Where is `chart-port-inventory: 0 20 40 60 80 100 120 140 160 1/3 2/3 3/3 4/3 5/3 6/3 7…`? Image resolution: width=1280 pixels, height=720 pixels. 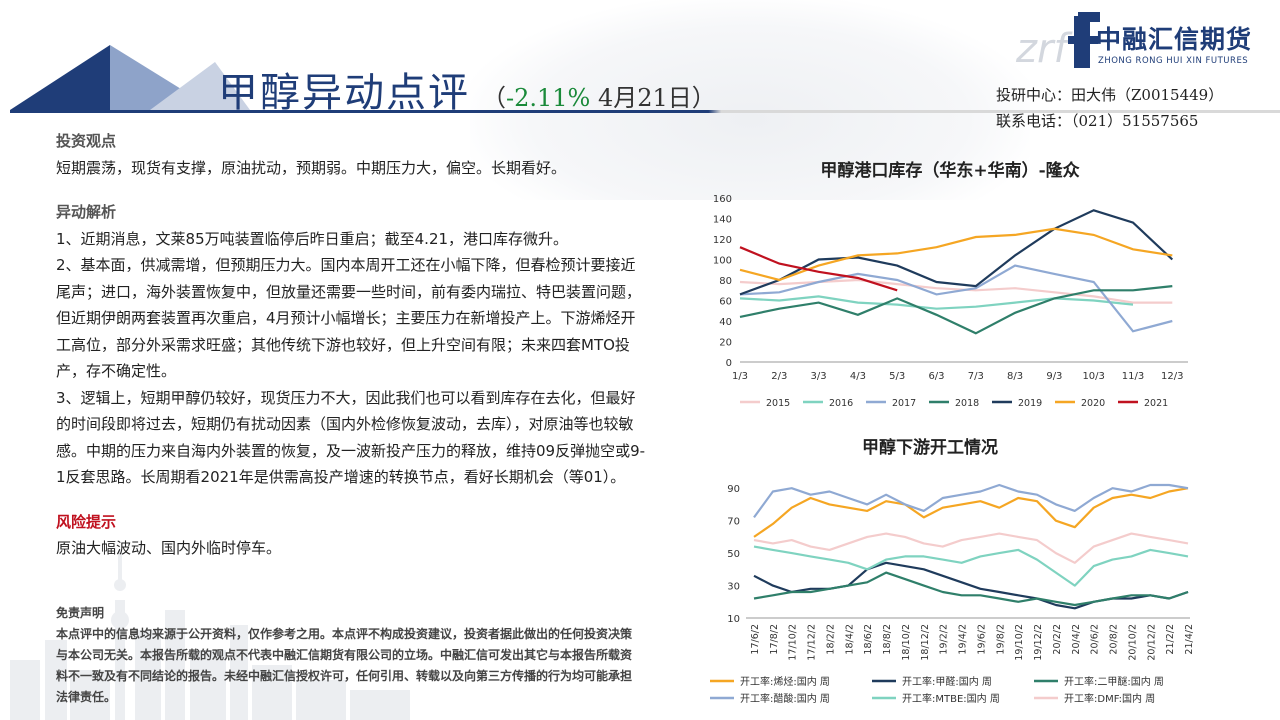 chart-port-inventory: 0 20 40 60 80 100 120 140 160 1/3 2/3 3/3 4/3 5/3 6/3 7… is located at coordinates (950, 301).